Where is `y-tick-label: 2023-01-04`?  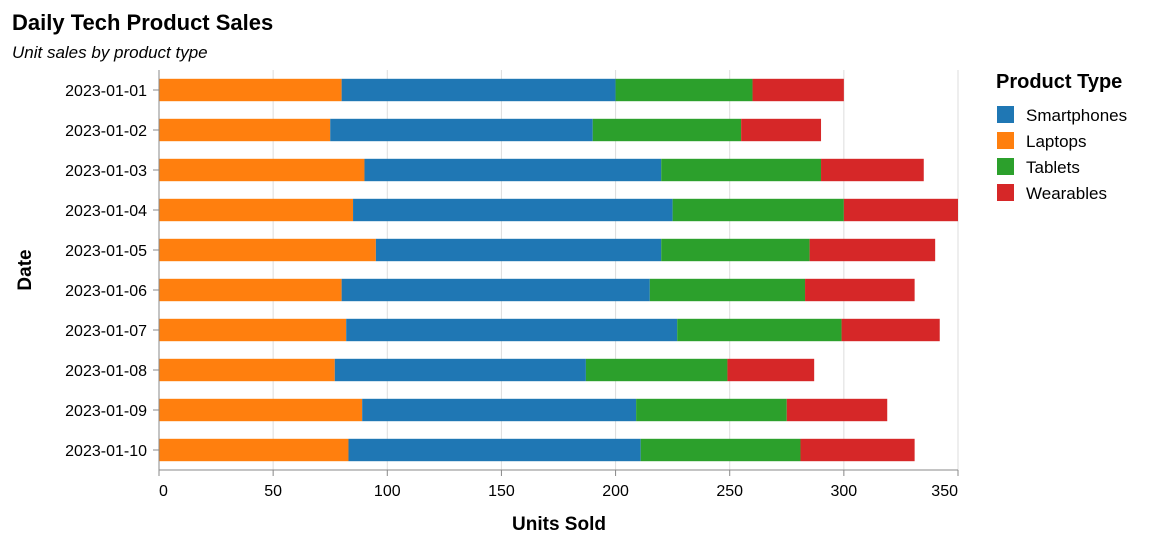 y-tick-label: 2023-01-04 is located at coordinates (106, 211).